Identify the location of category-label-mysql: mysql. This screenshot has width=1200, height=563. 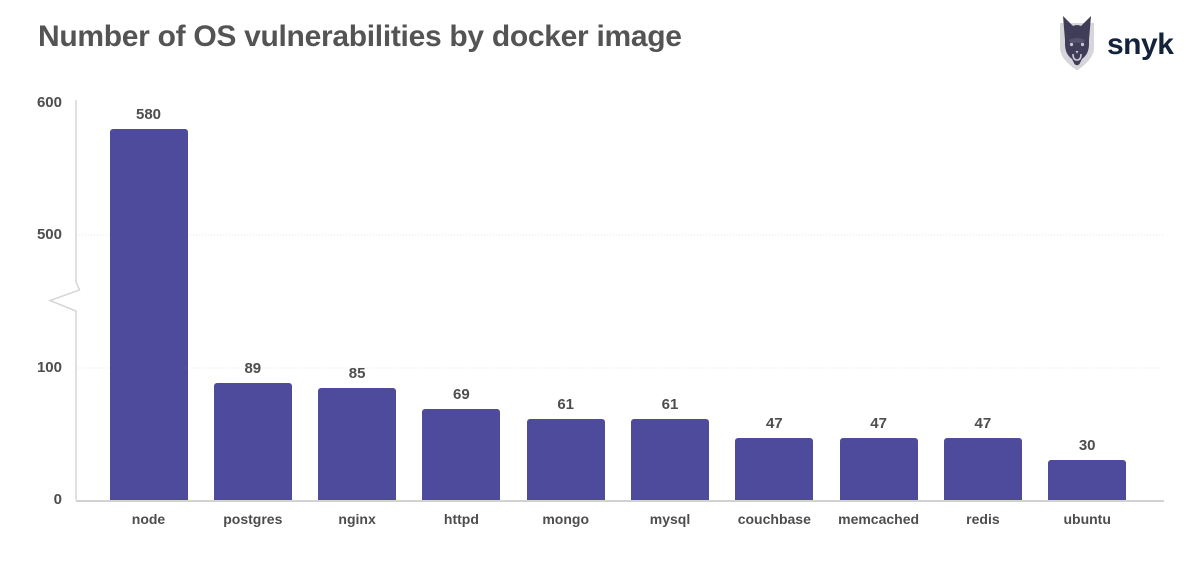
(670, 519).